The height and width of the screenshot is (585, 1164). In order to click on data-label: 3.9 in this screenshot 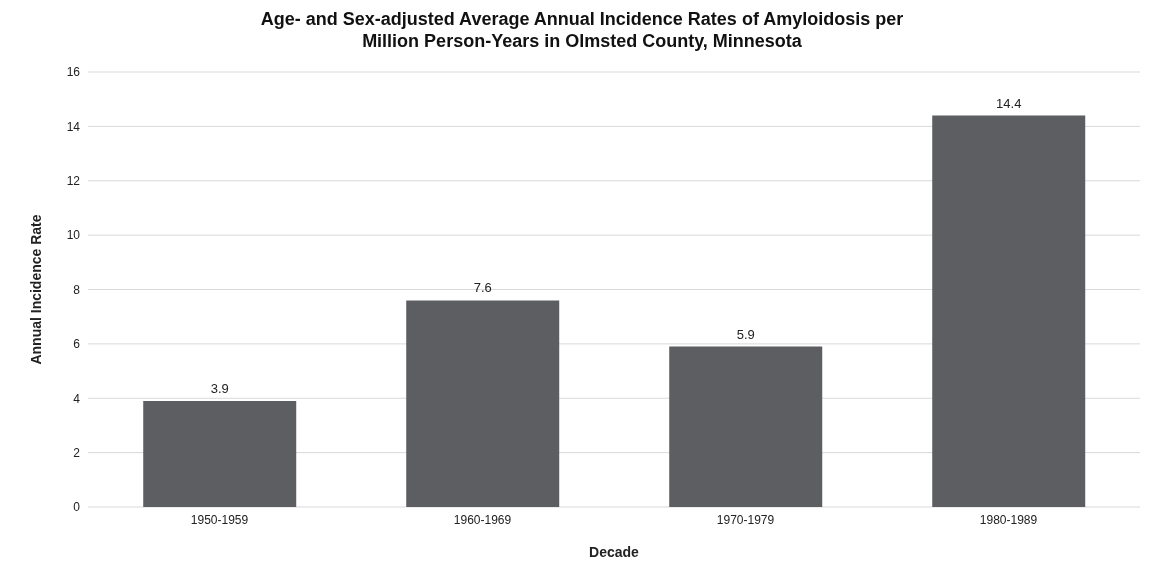, I will do `click(219, 388)`.